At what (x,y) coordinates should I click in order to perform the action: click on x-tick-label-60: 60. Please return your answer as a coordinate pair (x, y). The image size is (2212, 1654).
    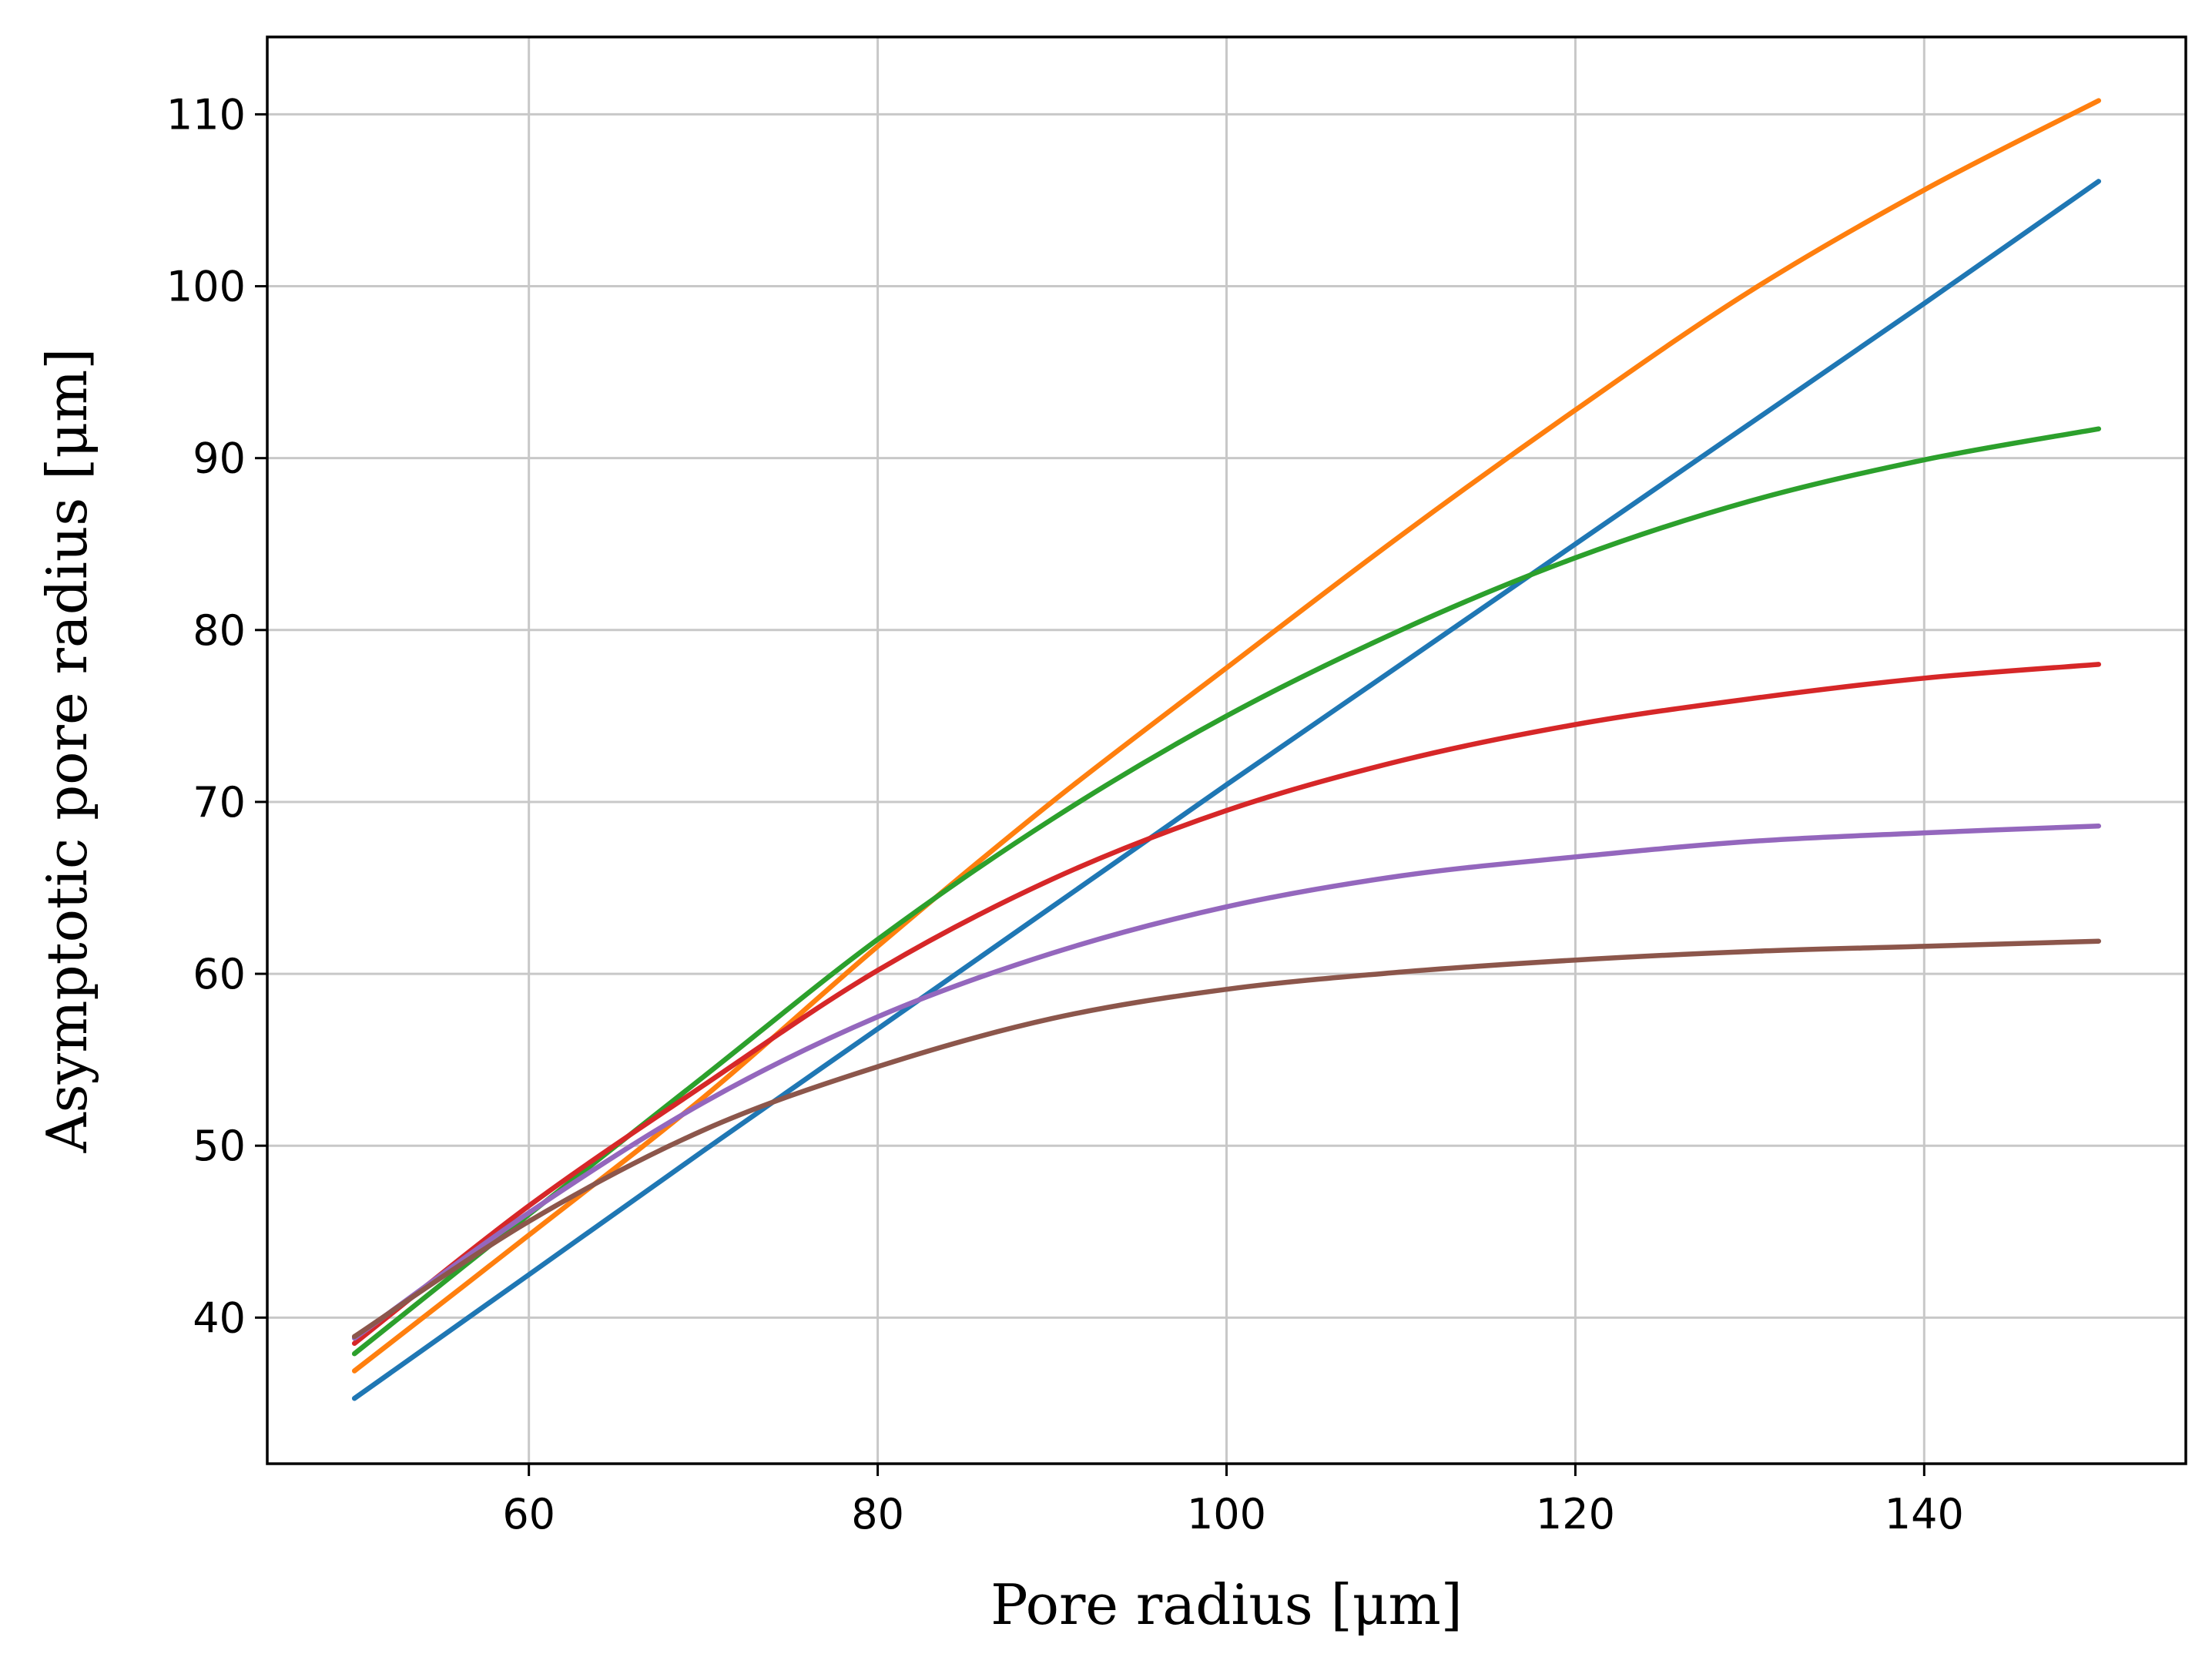
    Looking at the image, I should click on (528, 1514).